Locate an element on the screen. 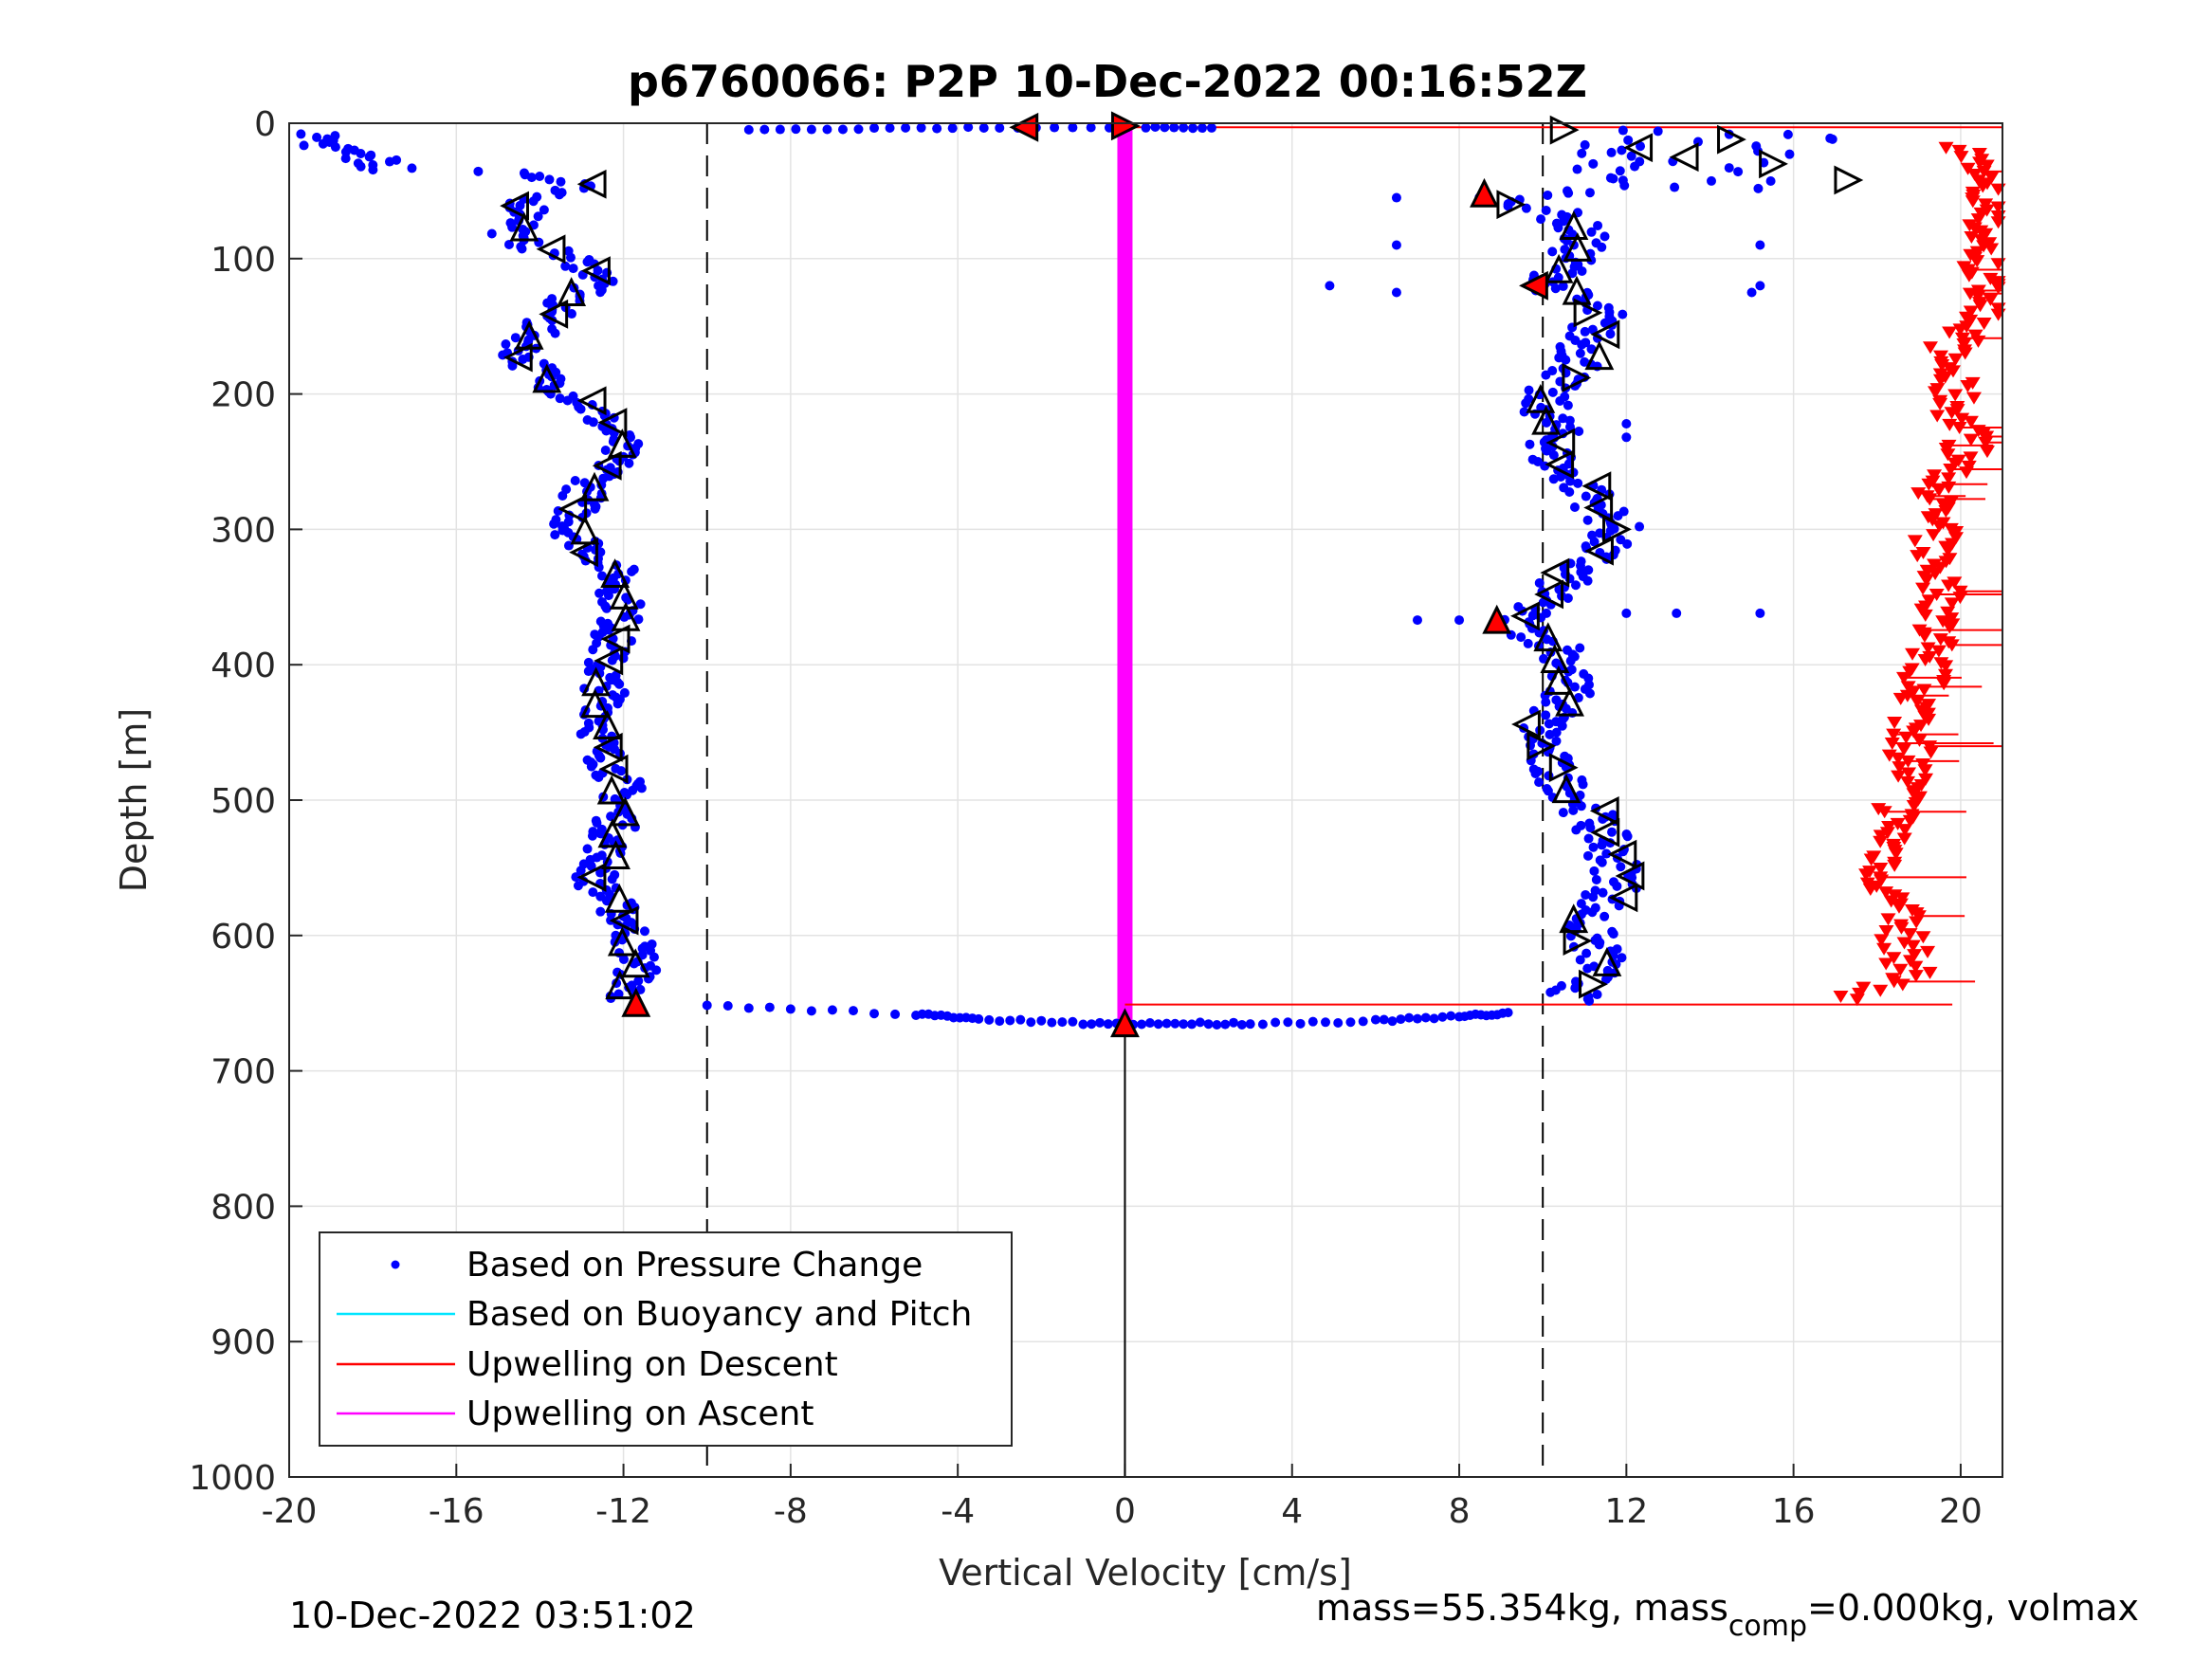 The image size is (2212, 1659). x-tick-labels: -20 -16 -12 -8 -4 0 4 8 12 16 20 is located at coordinates (1122, 1511).